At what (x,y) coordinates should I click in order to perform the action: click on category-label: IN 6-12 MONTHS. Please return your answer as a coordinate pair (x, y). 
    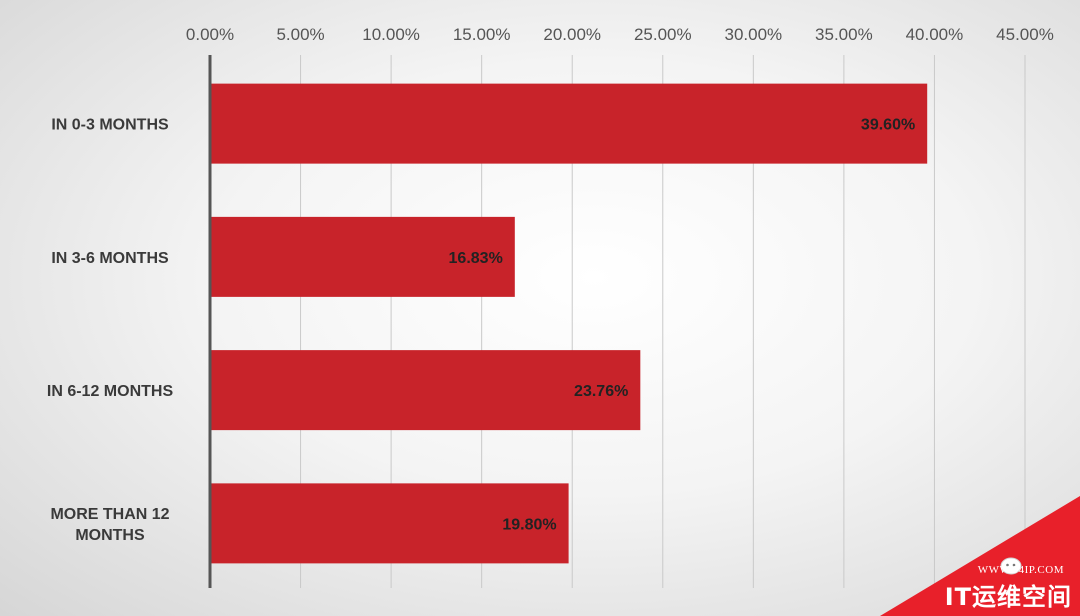
    Looking at the image, I should click on (110, 391).